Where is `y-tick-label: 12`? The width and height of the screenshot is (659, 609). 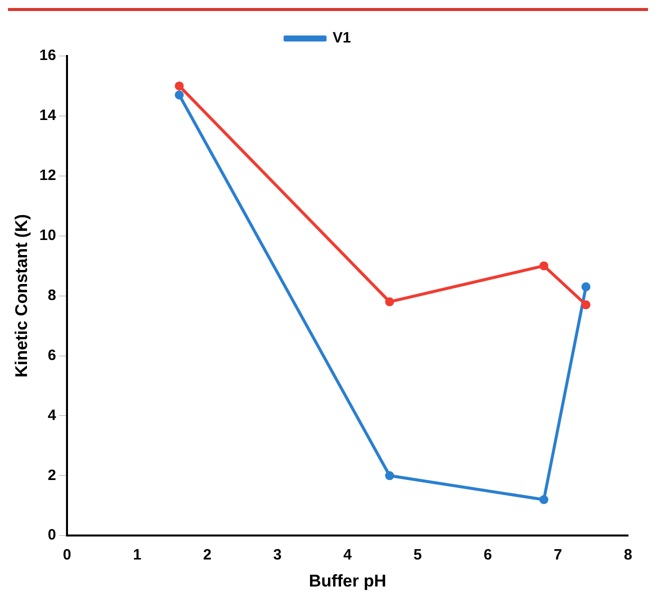
y-tick-label: 12 is located at coordinates (47, 175).